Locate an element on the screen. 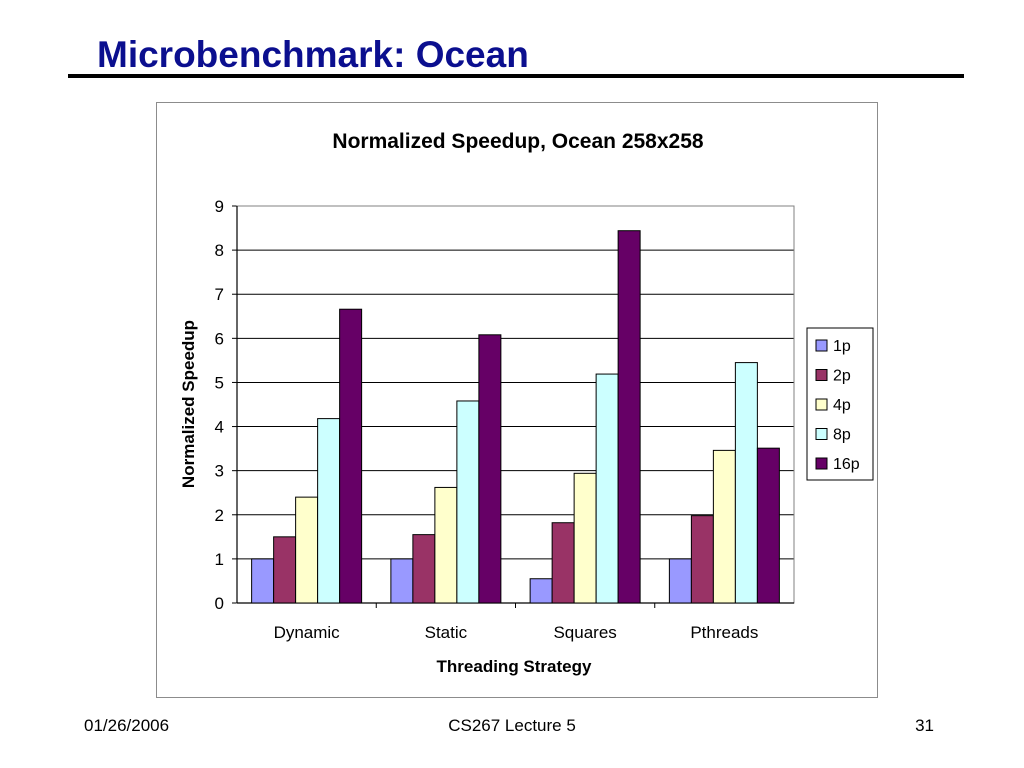 Image resolution: width=1024 pixels, height=768 pixels. footer-page-number: 31 is located at coordinates (924, 725).